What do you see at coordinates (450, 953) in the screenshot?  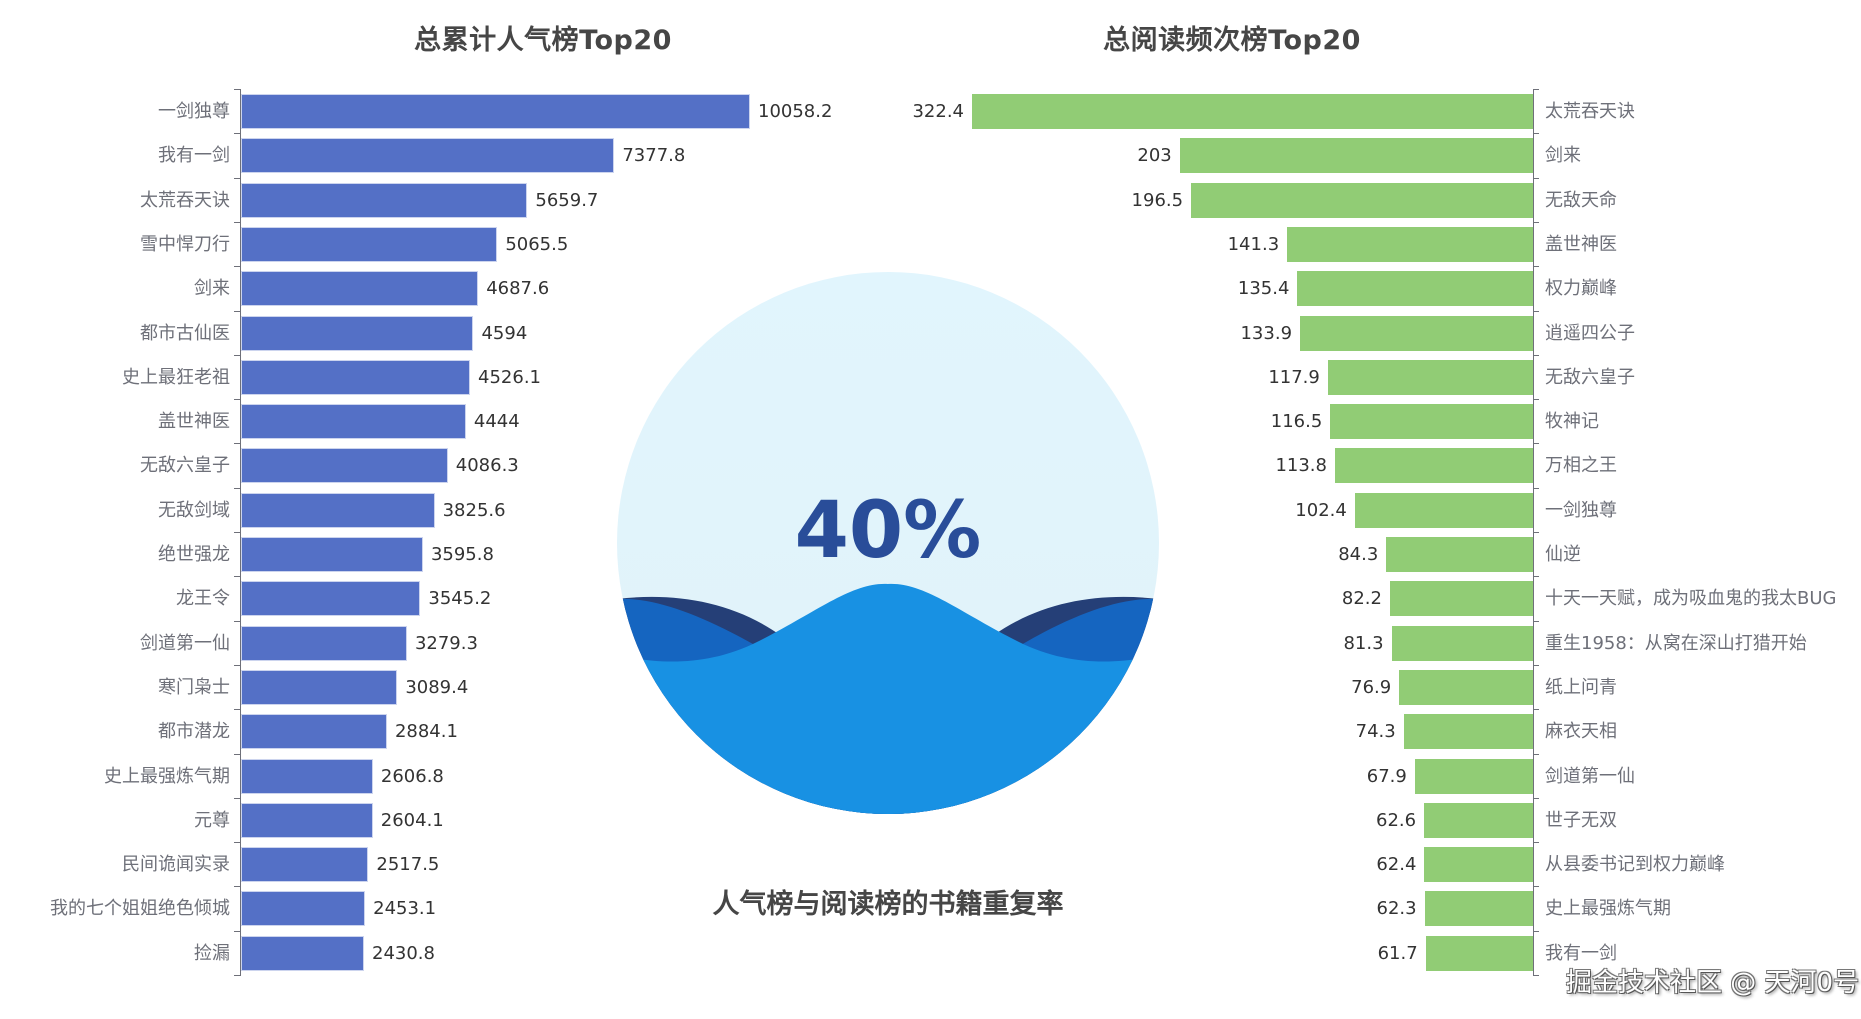 I see `table-row: 捡漏 2430.8` at bounding box center [450, 953].